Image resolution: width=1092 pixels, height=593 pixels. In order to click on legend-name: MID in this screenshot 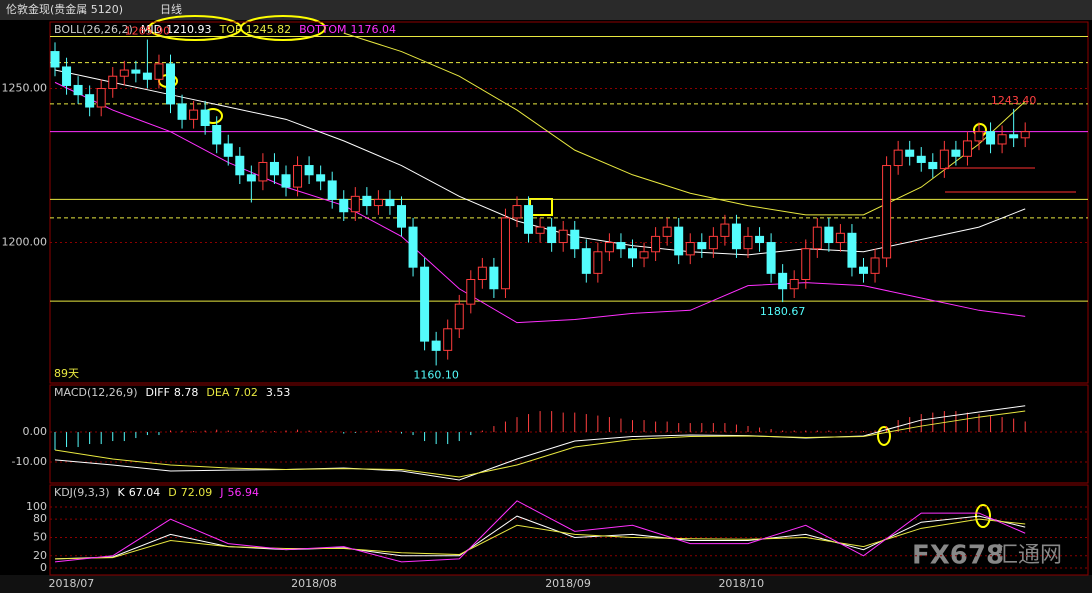, I will do `click(151, 29)`.